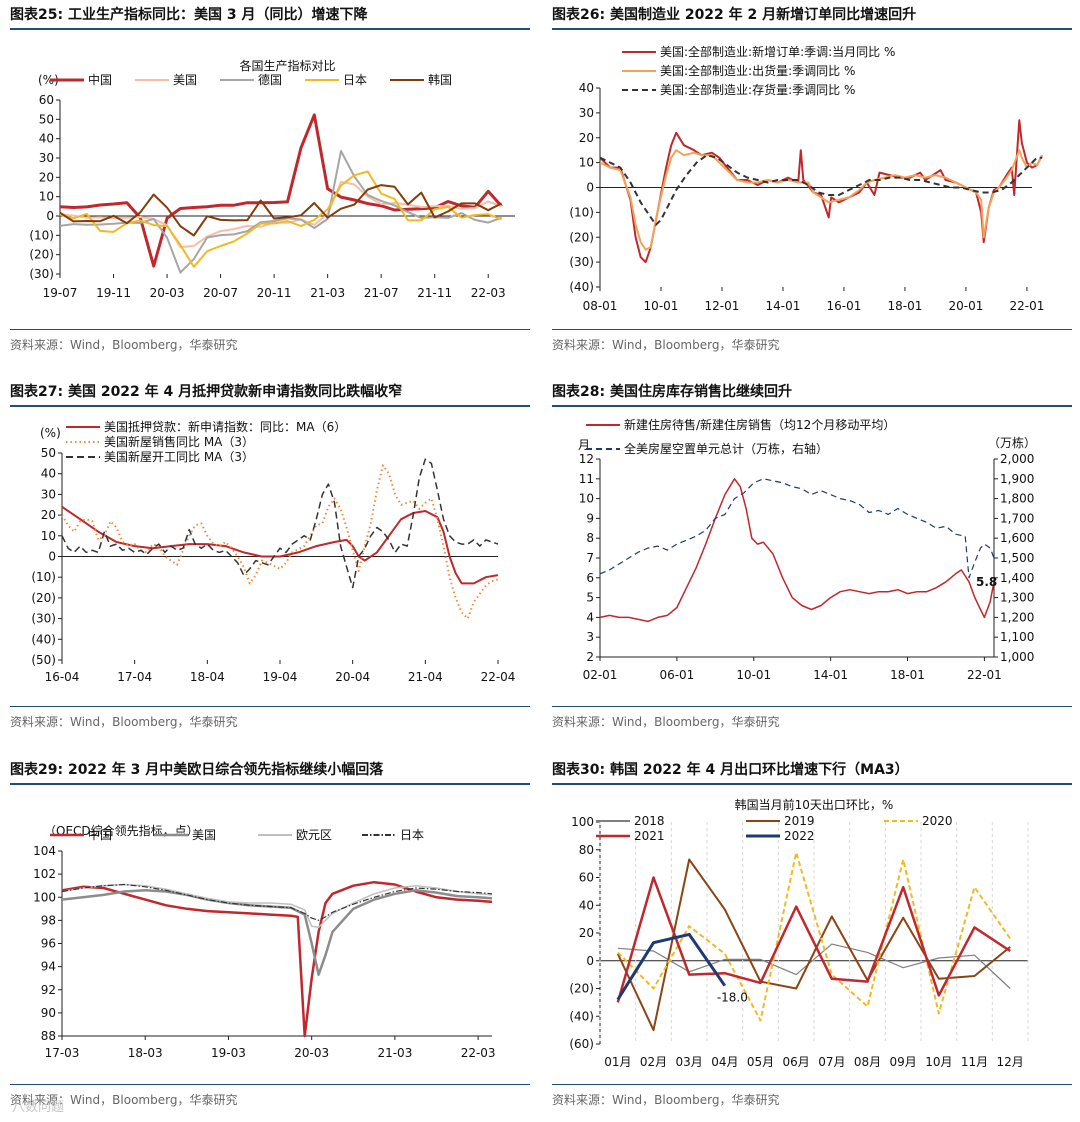  Describe the element at coordinates (62, 677) in the screenshot. I see `x-tick-label: 16-04` at that location.